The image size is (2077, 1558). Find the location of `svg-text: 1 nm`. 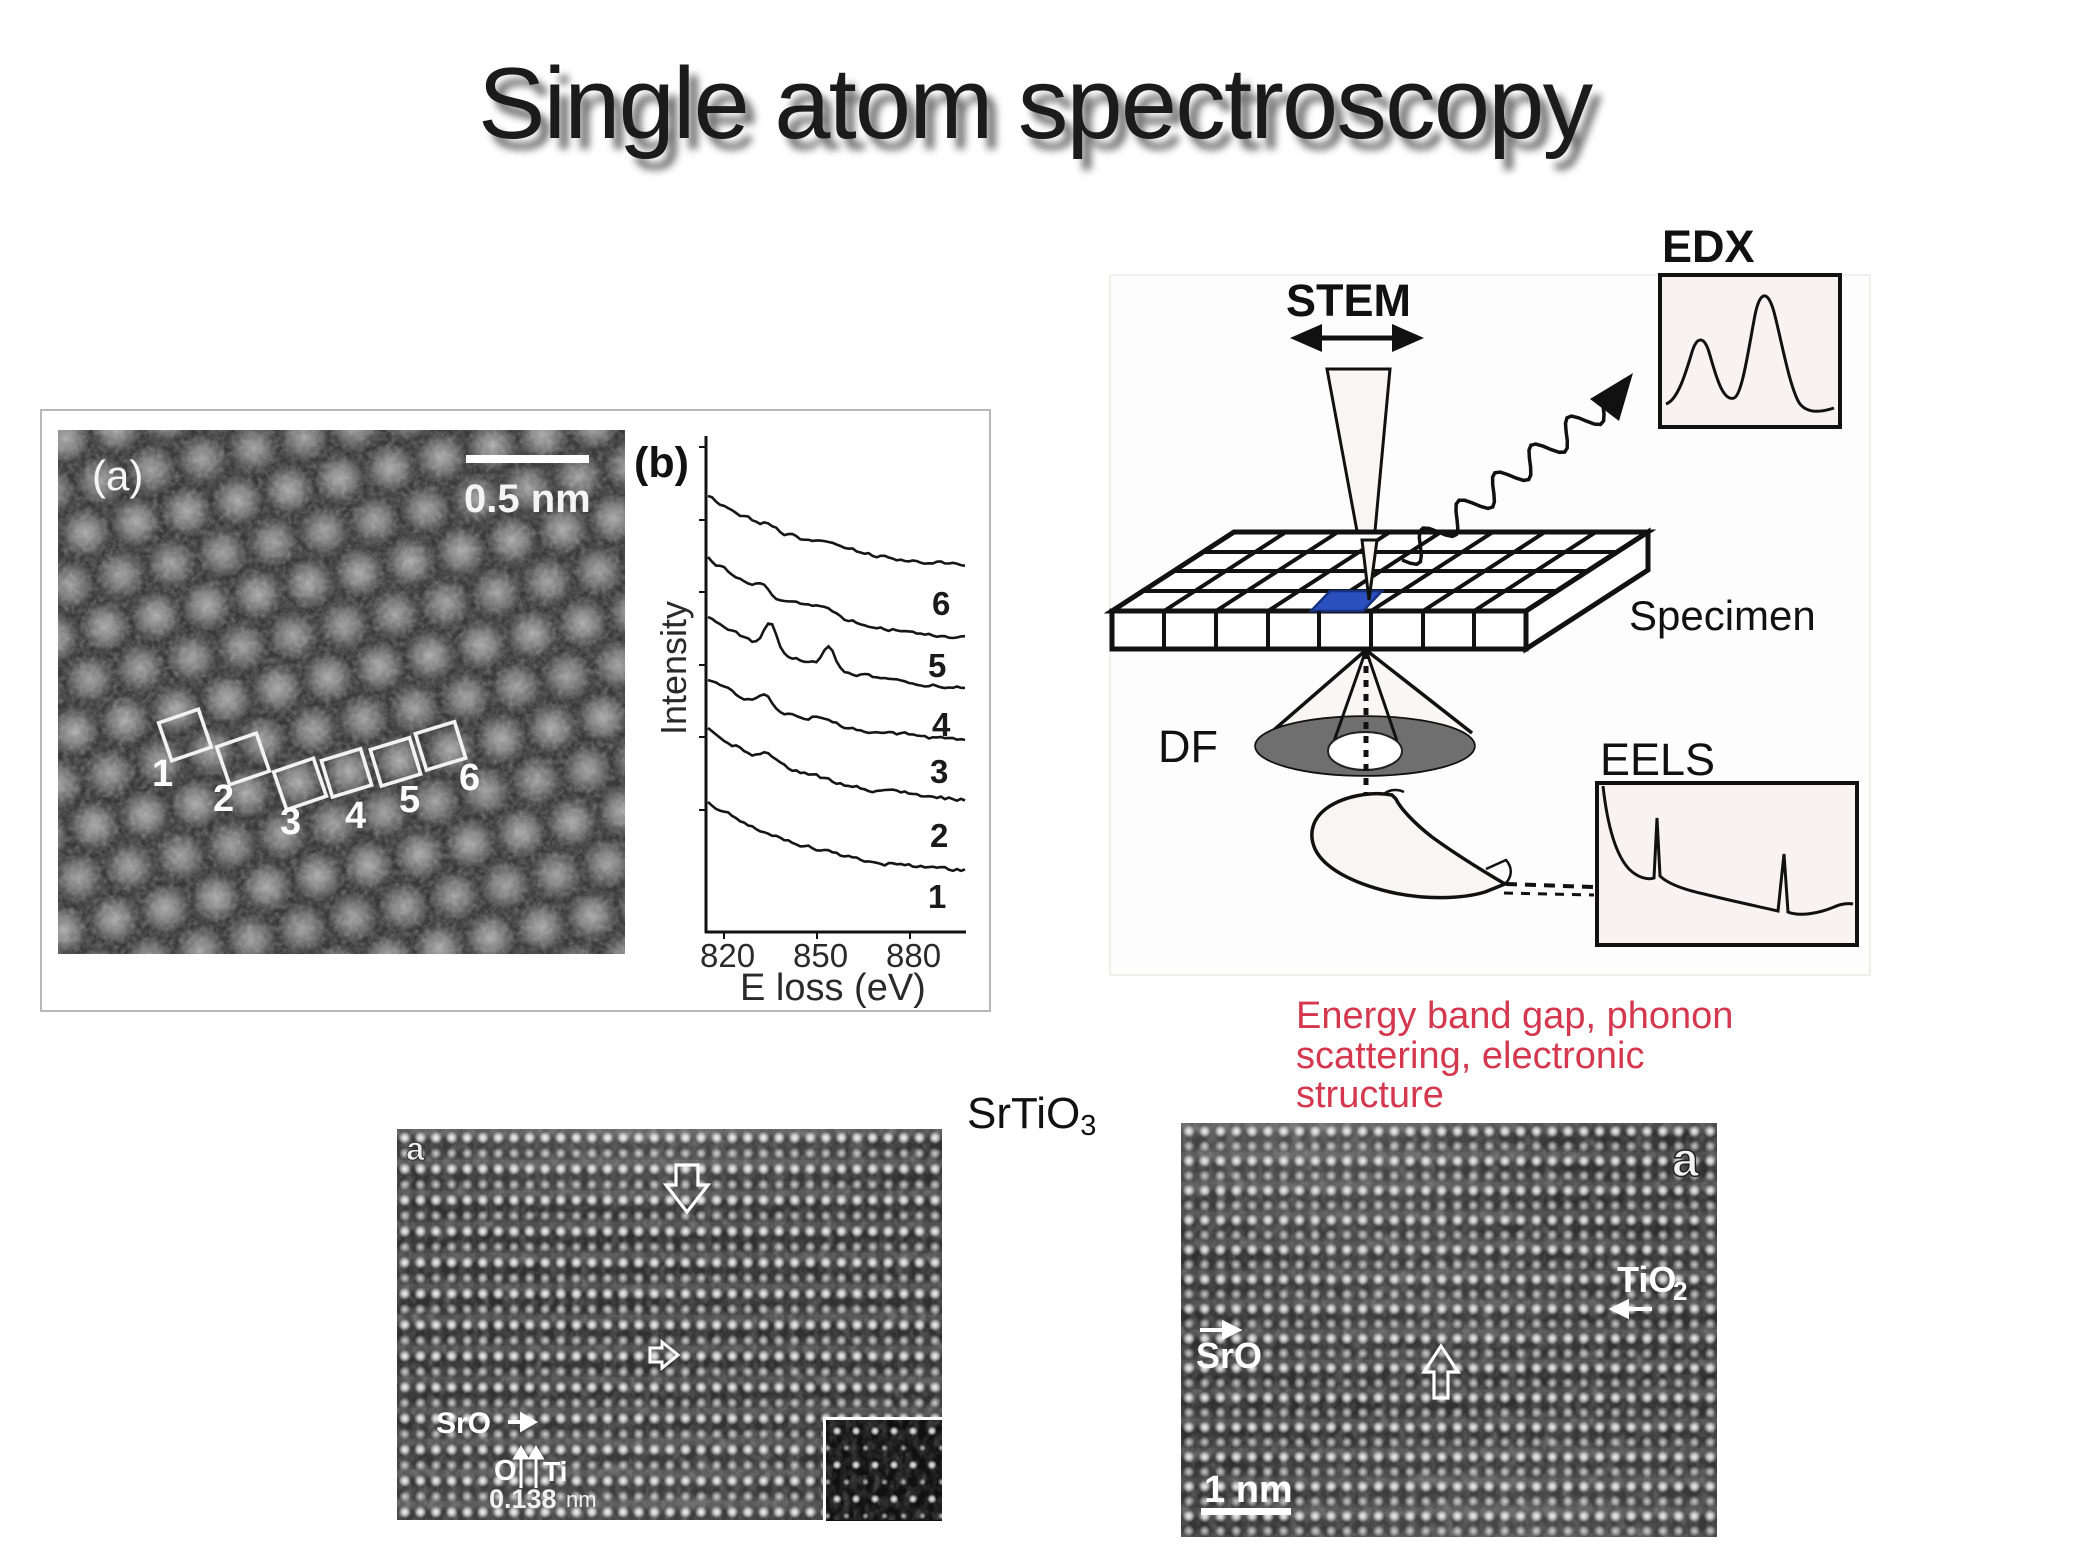

svg-text: 1 nm is located at coordinates (1248, 1490).